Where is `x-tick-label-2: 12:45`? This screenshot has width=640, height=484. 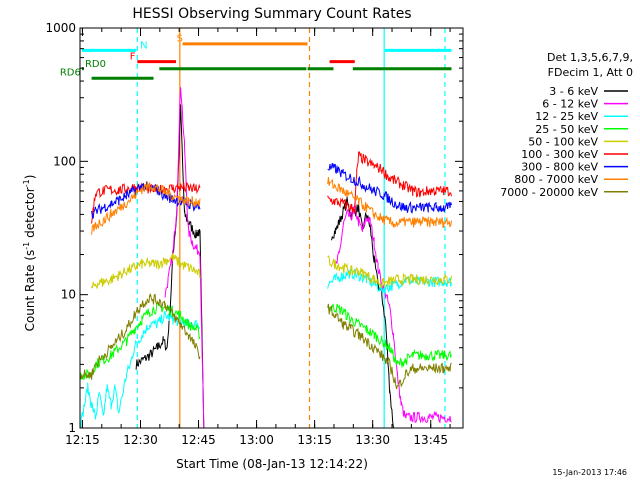 x-tick-label-2: 12:45 is located at coordinates (198, 440).